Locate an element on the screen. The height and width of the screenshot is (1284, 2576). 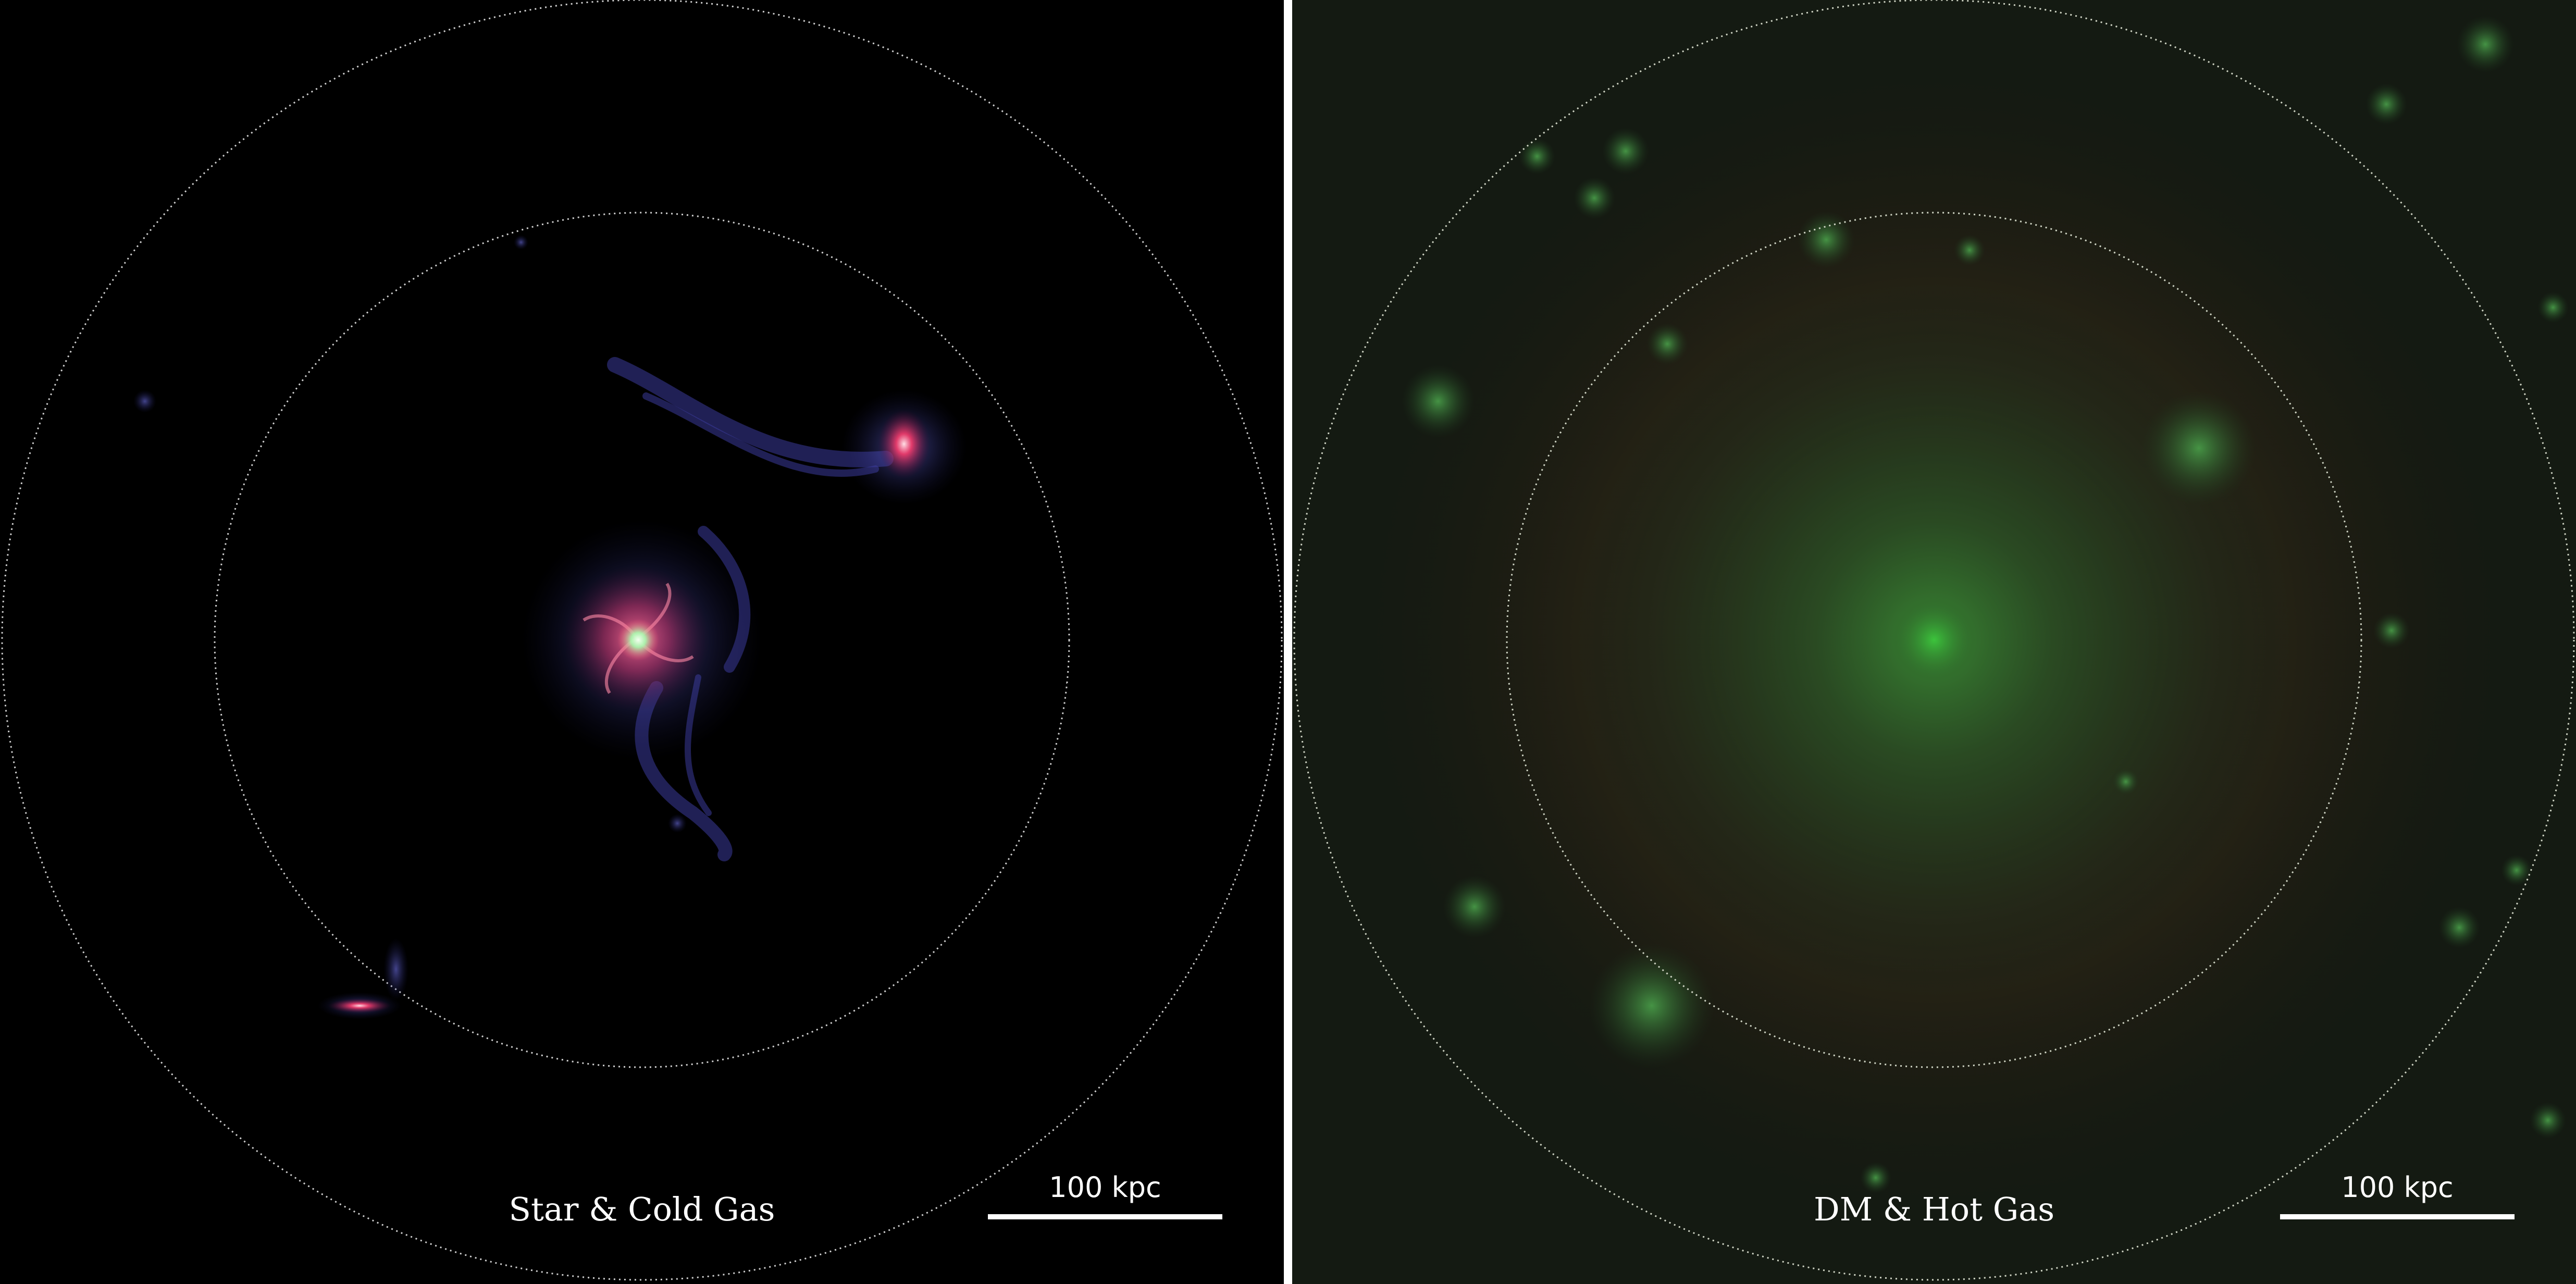
central-galaxy is located at coordinates (642, 640).